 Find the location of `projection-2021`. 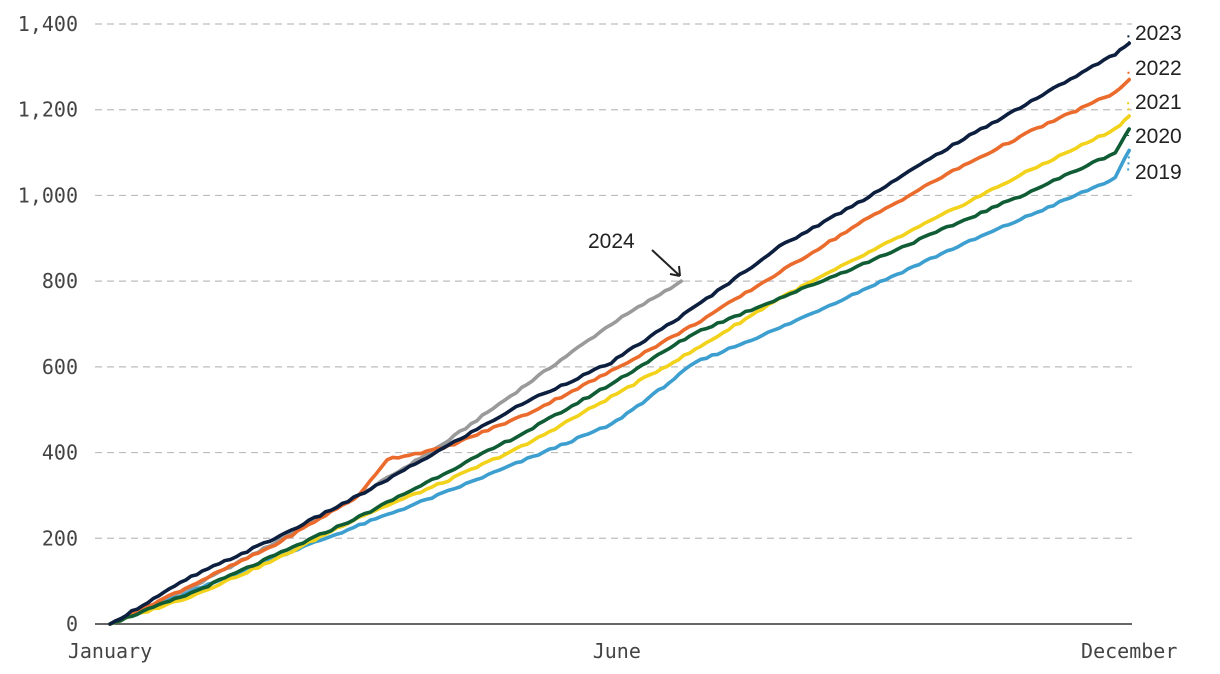

projection-2021 is located at coordinates (1129, 109).